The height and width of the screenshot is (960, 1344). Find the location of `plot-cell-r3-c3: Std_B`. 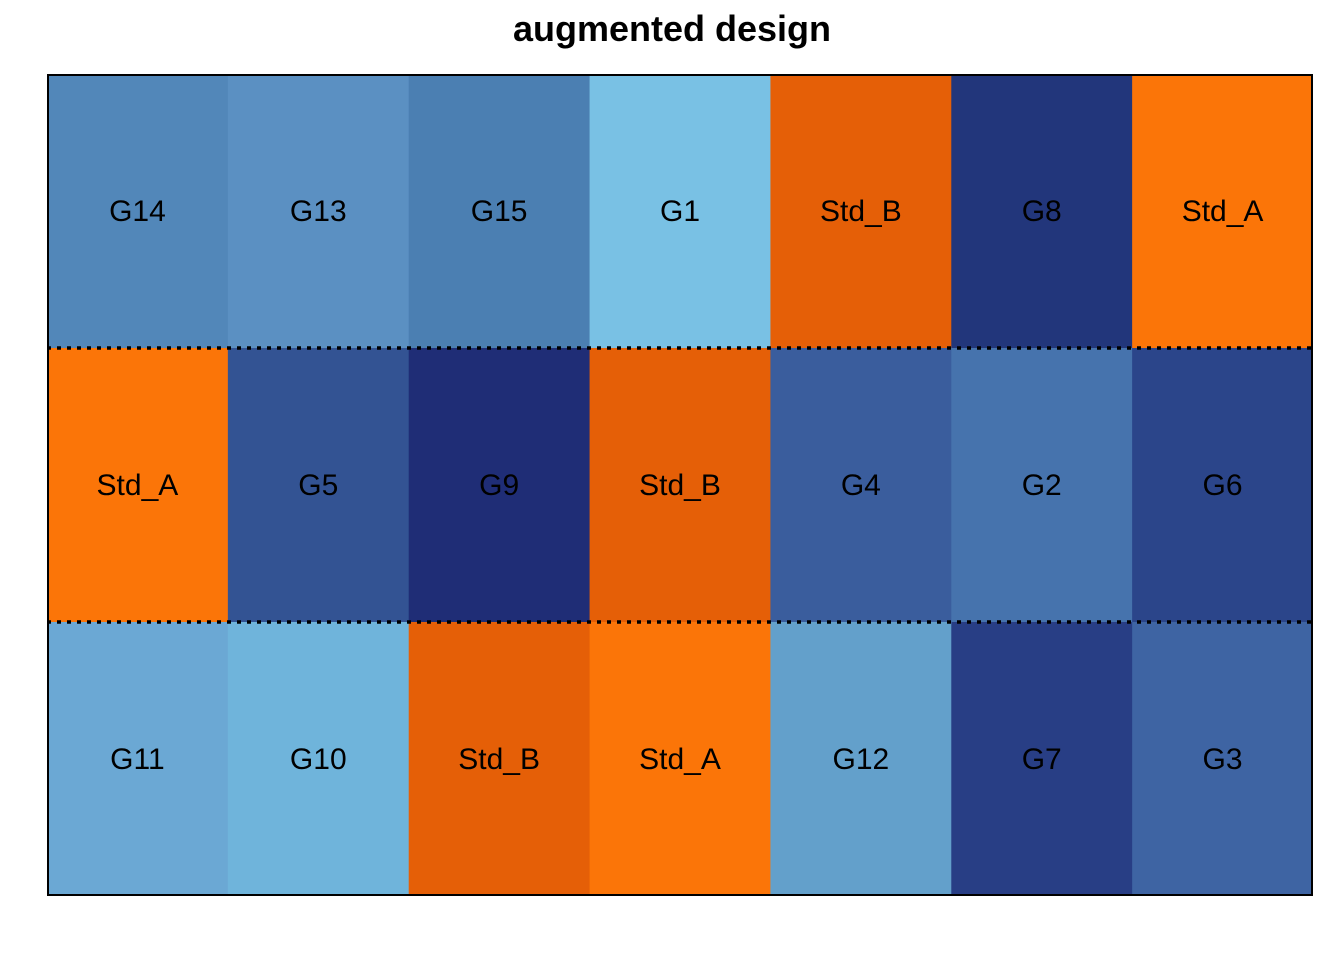

plot-cell-r3-c3: Std_B is located at coordinates (499, 759).